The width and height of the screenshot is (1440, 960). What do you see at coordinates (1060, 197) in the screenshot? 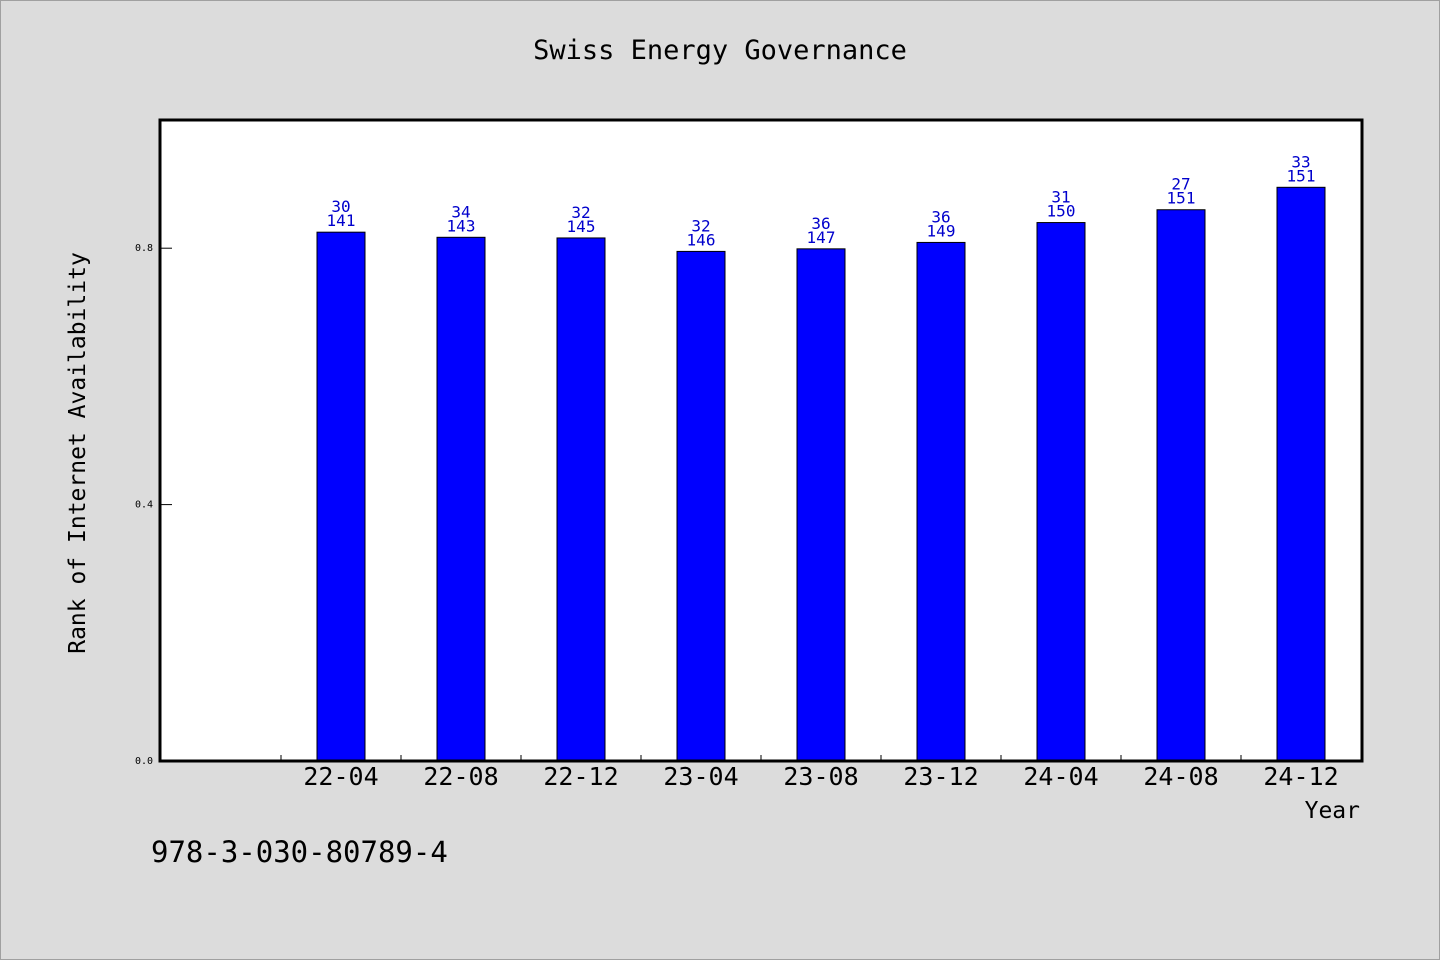
I see `bar-label-upper: 31` at bounding box center [1060, 197].